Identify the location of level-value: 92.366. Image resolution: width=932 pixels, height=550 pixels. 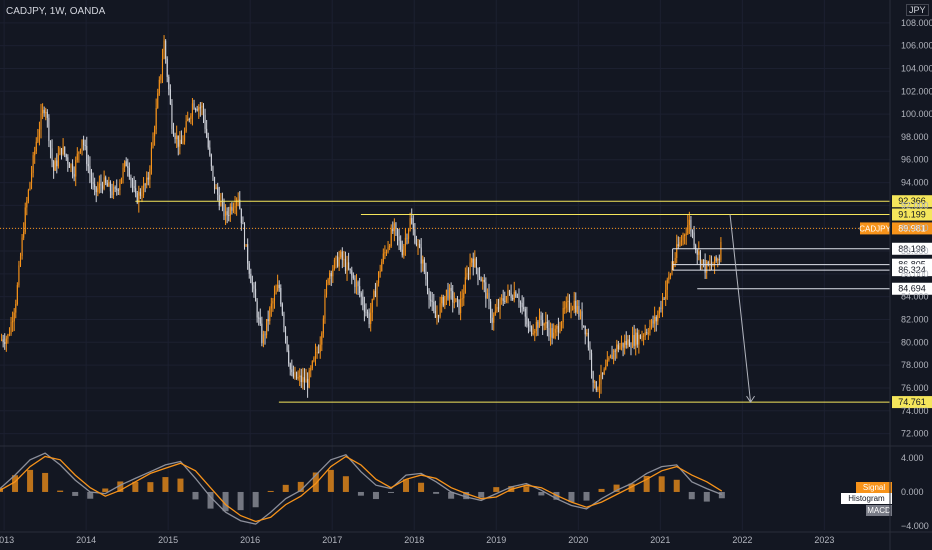
(912, 201).